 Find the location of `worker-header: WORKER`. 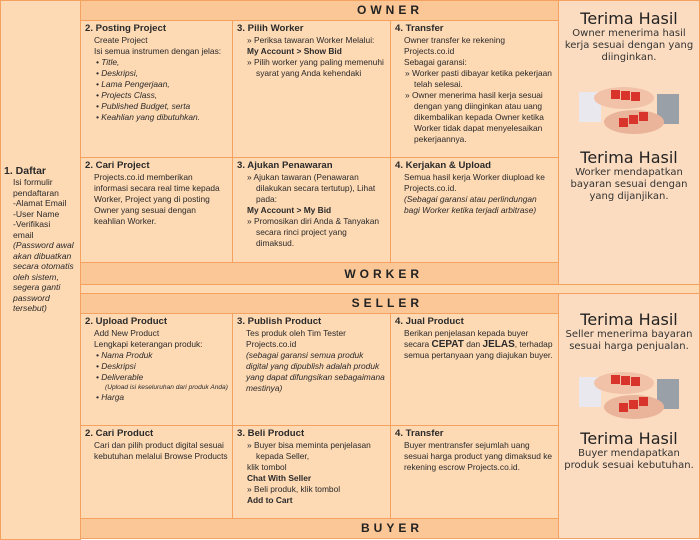

worker-header: WORKER is located at coordinates (319, 273).